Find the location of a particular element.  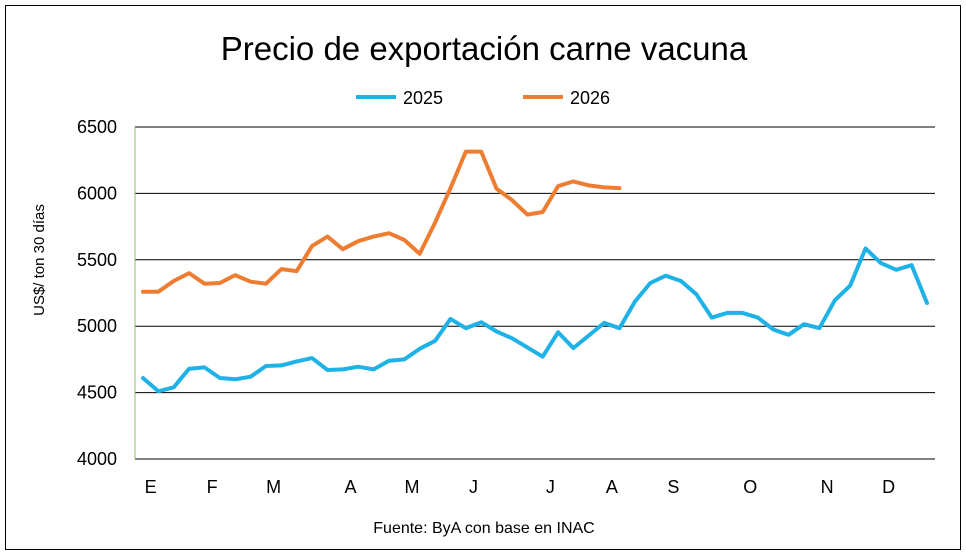

x-tick-label: O is located at coordinates (750, 487).